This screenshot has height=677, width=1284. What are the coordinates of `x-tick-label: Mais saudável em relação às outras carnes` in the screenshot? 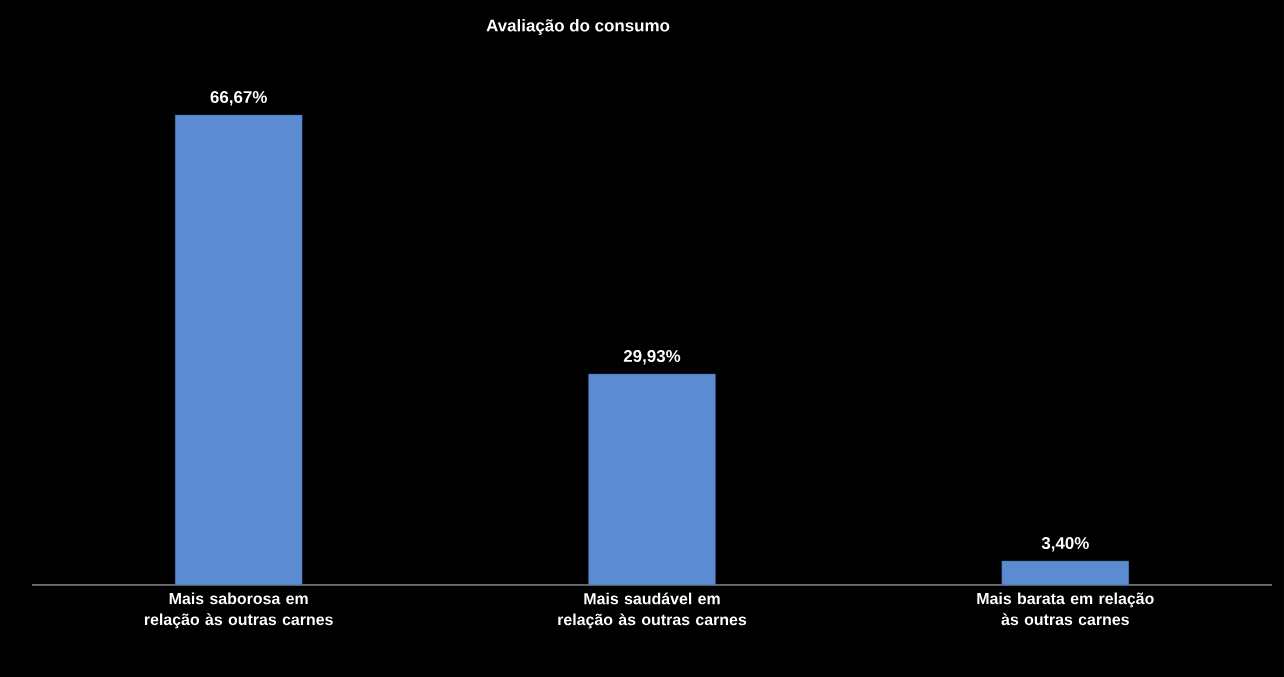 It's located at (652, 610).